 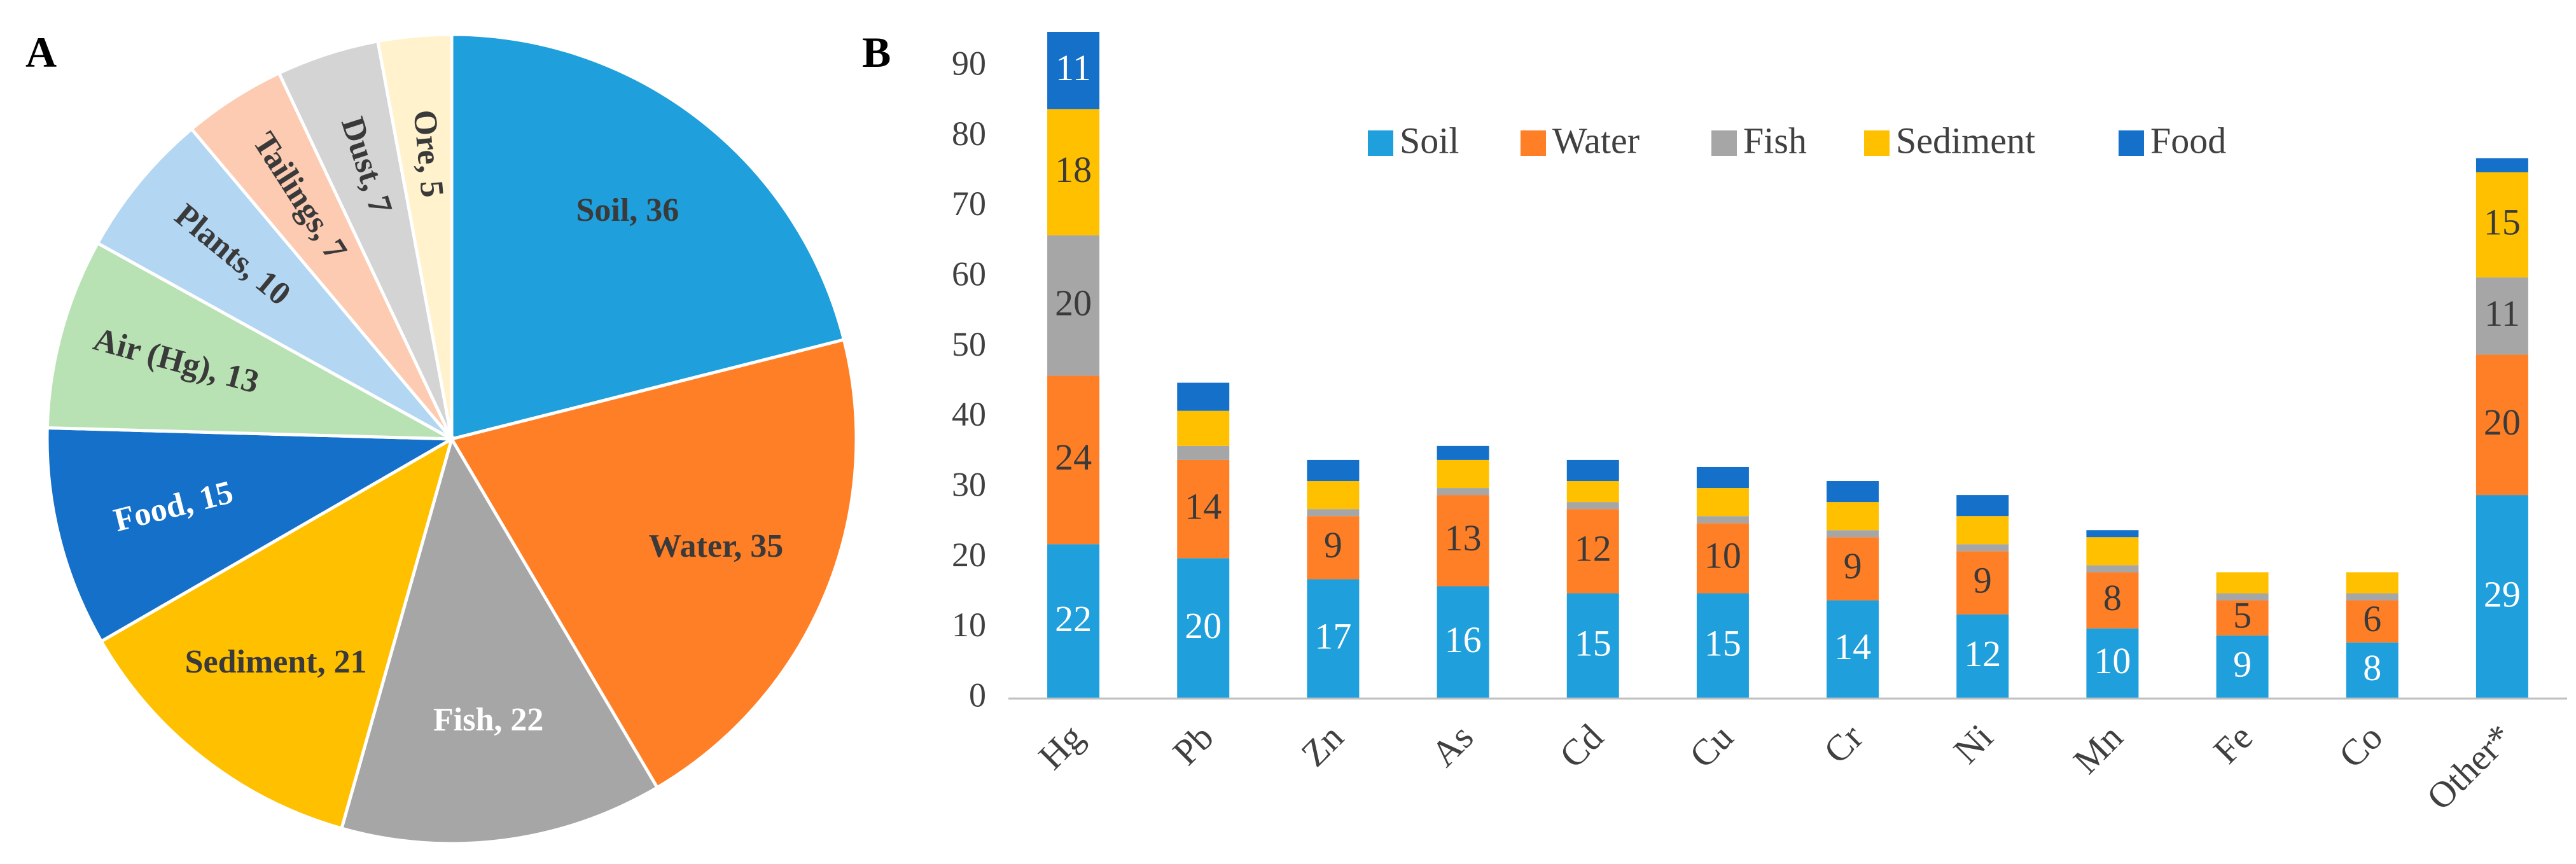 I want to click on bar-segment-sediment-cu, so click(x=1723, y=502).